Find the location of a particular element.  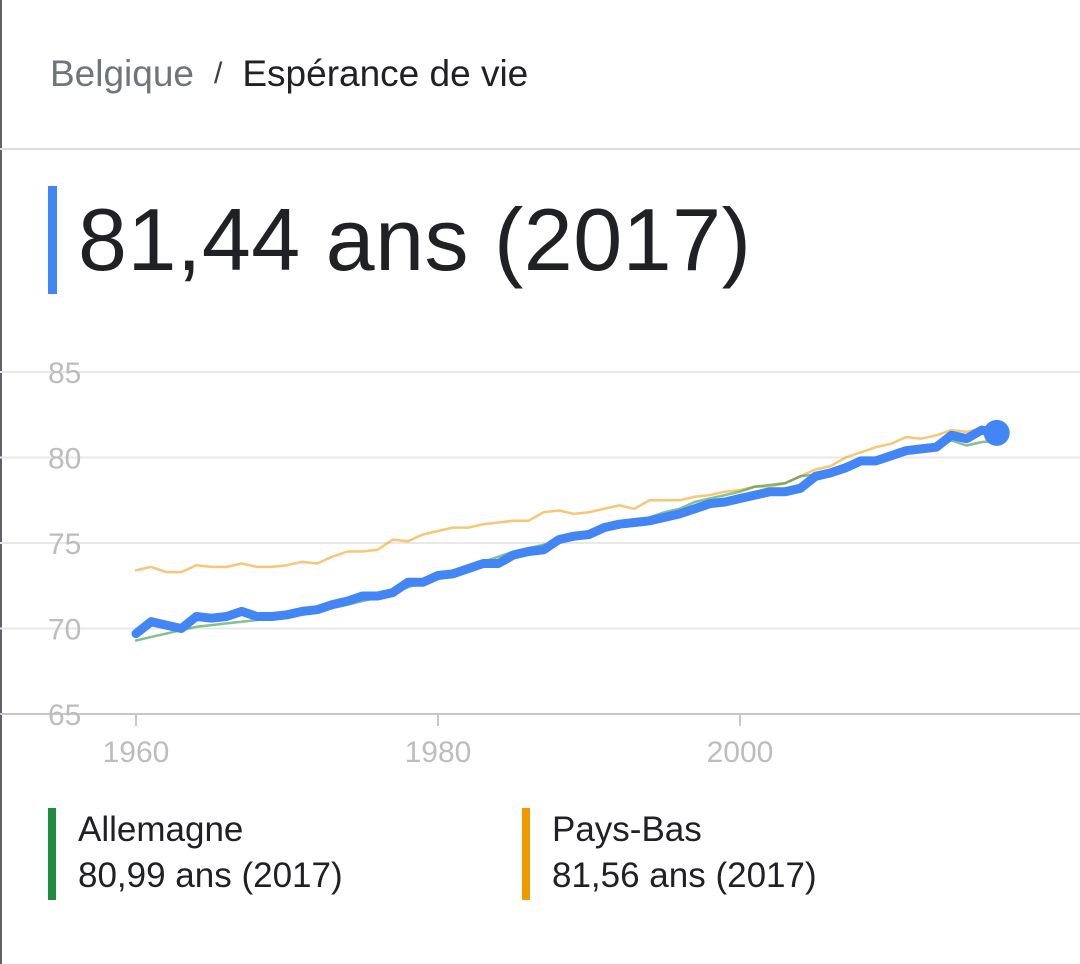

x-tick-label-1960: 1960 is located at coordinates (136, 752).